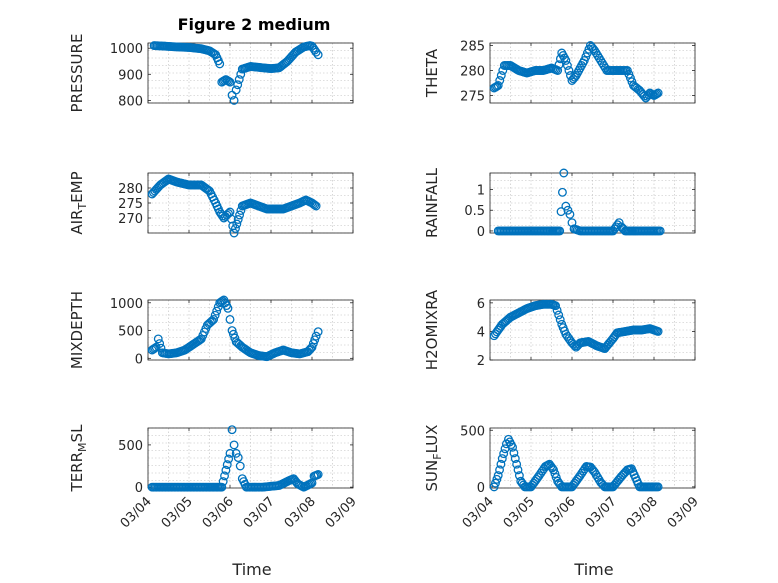  I want to click on panel-mixdepth: 0 500 1000 MIXDEPTH, so click(211, 330).